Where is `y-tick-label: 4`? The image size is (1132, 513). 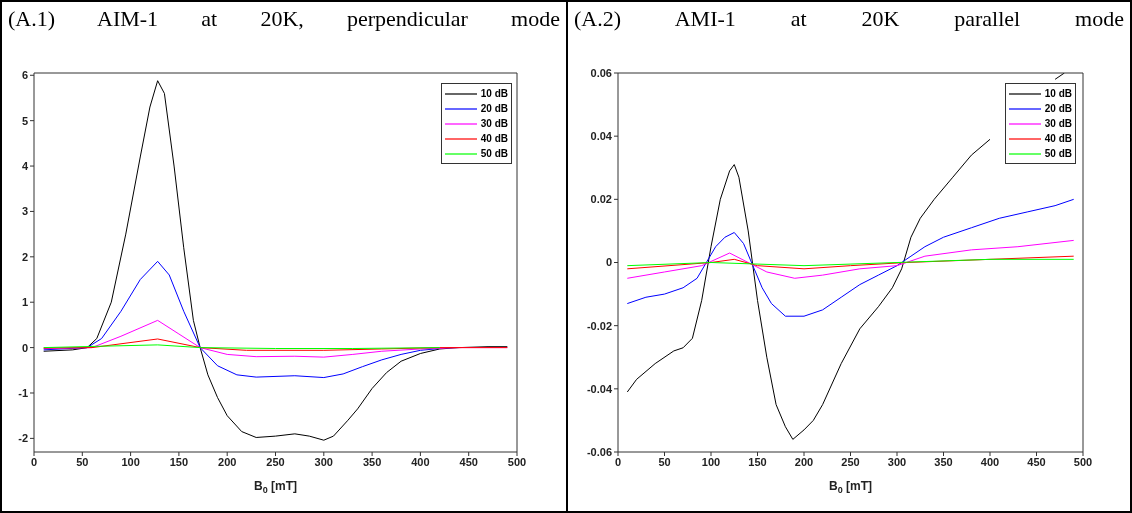 y-tick-label: 4 is located at coordinates (25, 165).